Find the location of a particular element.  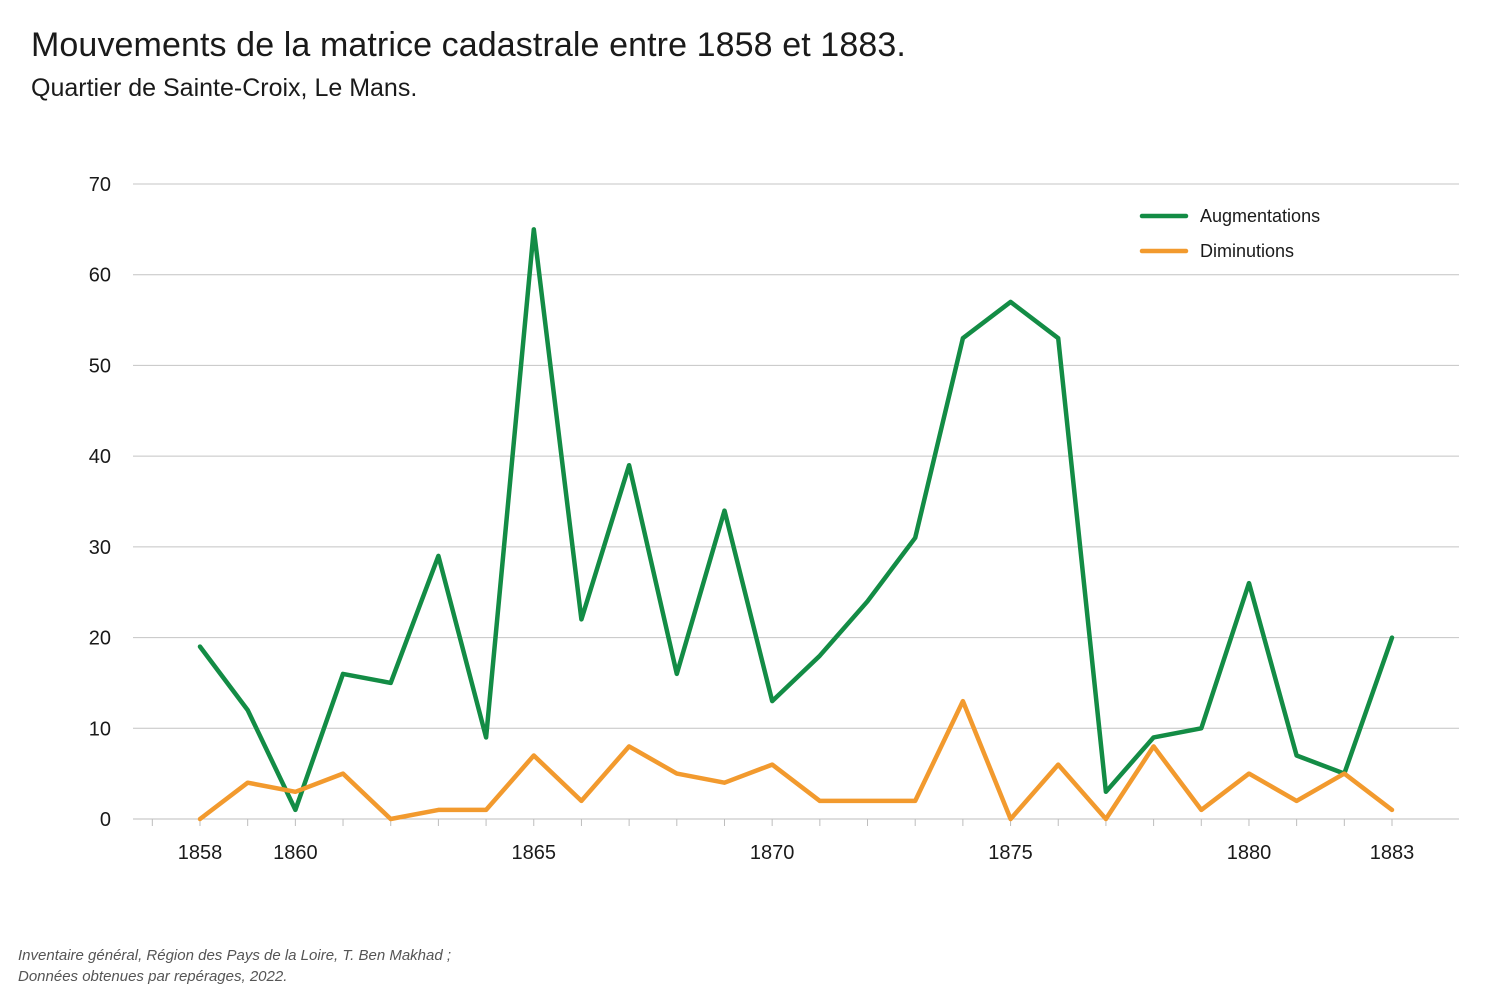

y-tick-label-40: 40 is located at coordinates (100, 457).